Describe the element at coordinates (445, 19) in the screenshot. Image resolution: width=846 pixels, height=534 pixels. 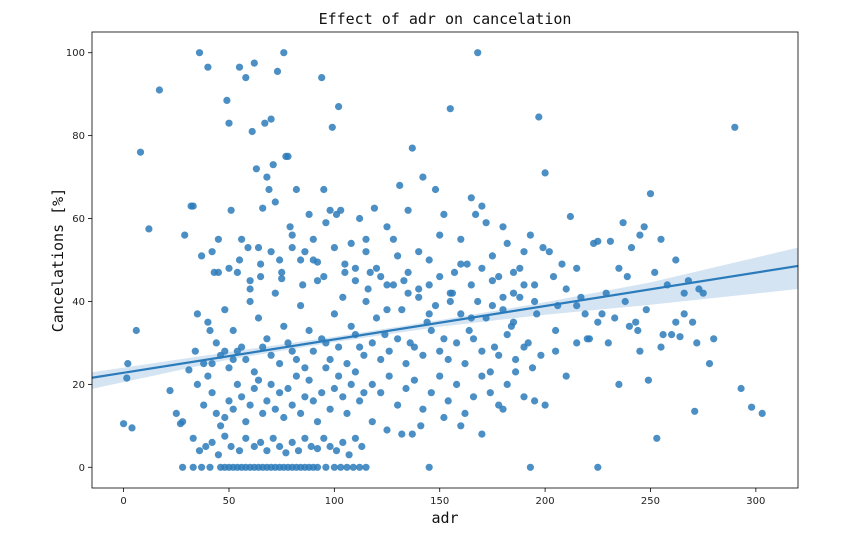
I see `chart-title: Effect of adr on cancelation` at that location.